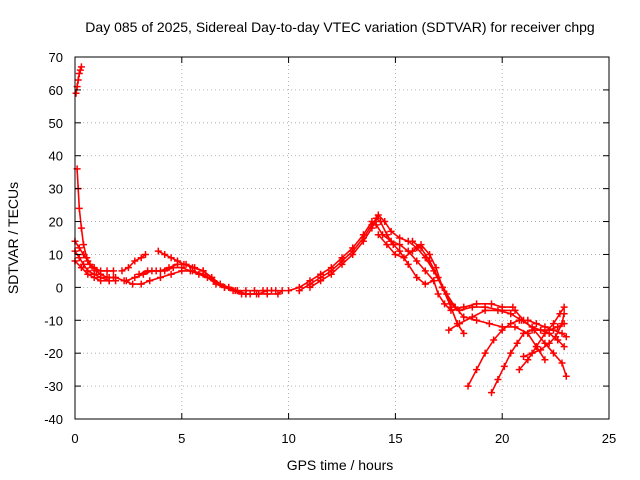  What do you see at coordinates (395, 438) in the screenshot?
I see `x-tick-label: 15` at bounding box center [395, 438].